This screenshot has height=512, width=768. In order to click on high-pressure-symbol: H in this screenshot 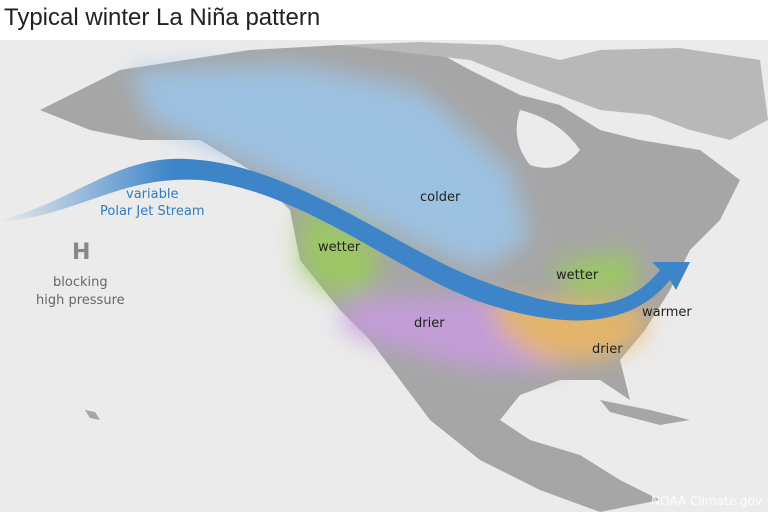, I will do `click(81, 252)`.